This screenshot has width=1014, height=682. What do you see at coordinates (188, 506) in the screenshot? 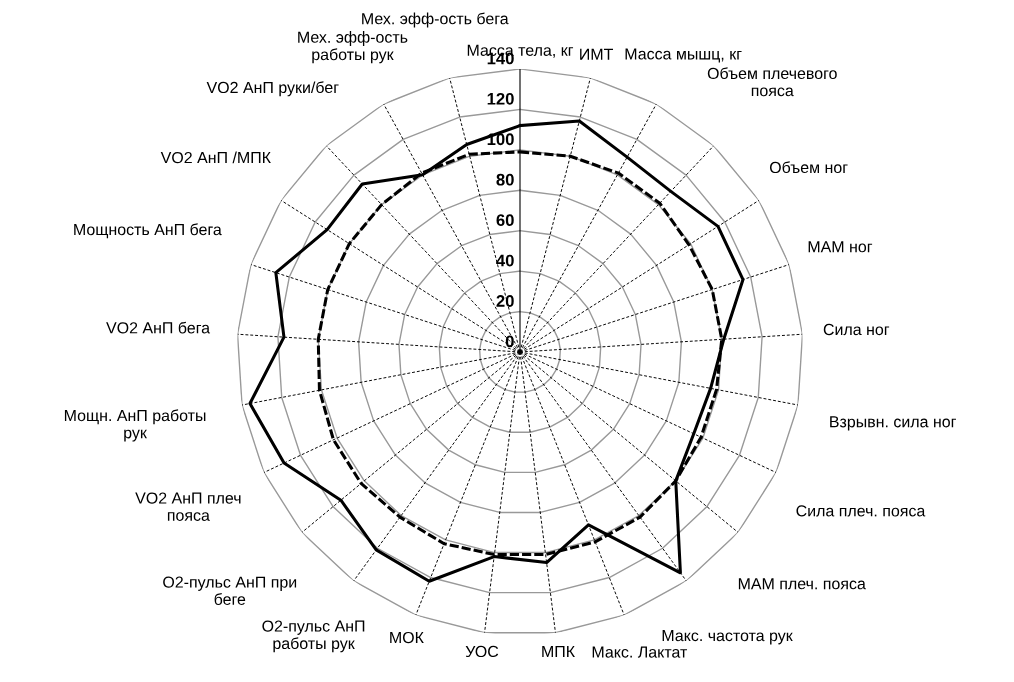
I see `spoke-label: VO2 АнП плеч пояса` at bounding box center [188, 506].